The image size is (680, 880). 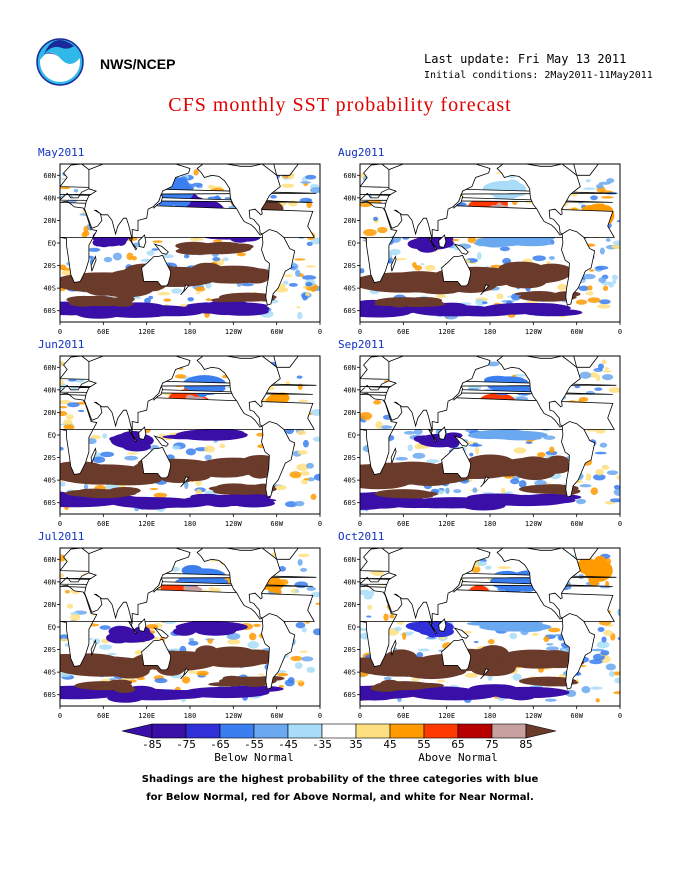 What do you see at coordinates (61, 536) in the screenshot?
I see `panel-month-label: Jul2011` at bounding box center [61, 536].